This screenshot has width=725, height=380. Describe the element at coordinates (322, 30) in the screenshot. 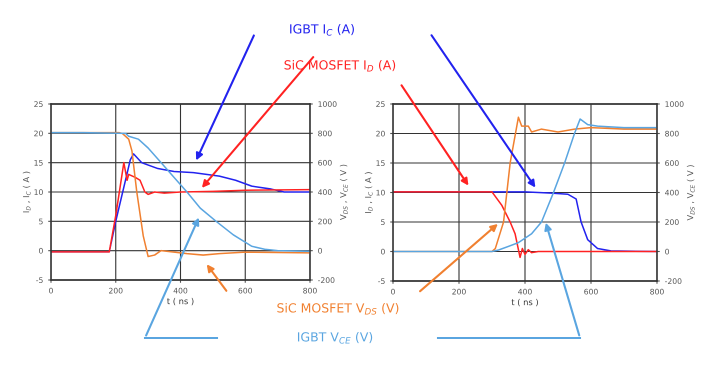

I see `text: IGBT I$_{C}$ (A)` at that location.